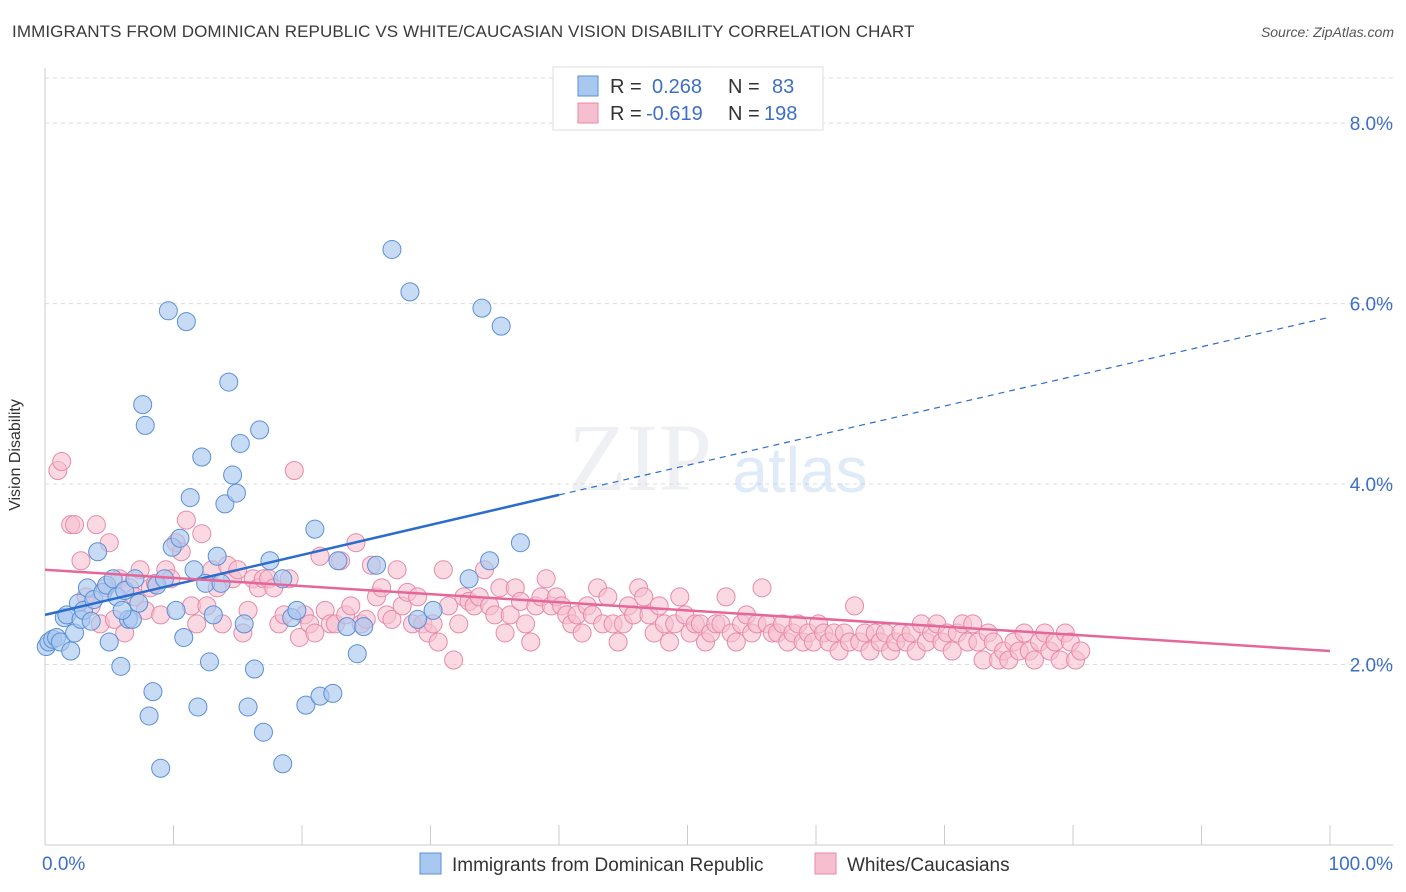 The height and width of the screenshot is (892, 1406). Describe the element at coordinates (825, 863) in the screenshot. I see `bottom-legend-swatch-pink` at that location.